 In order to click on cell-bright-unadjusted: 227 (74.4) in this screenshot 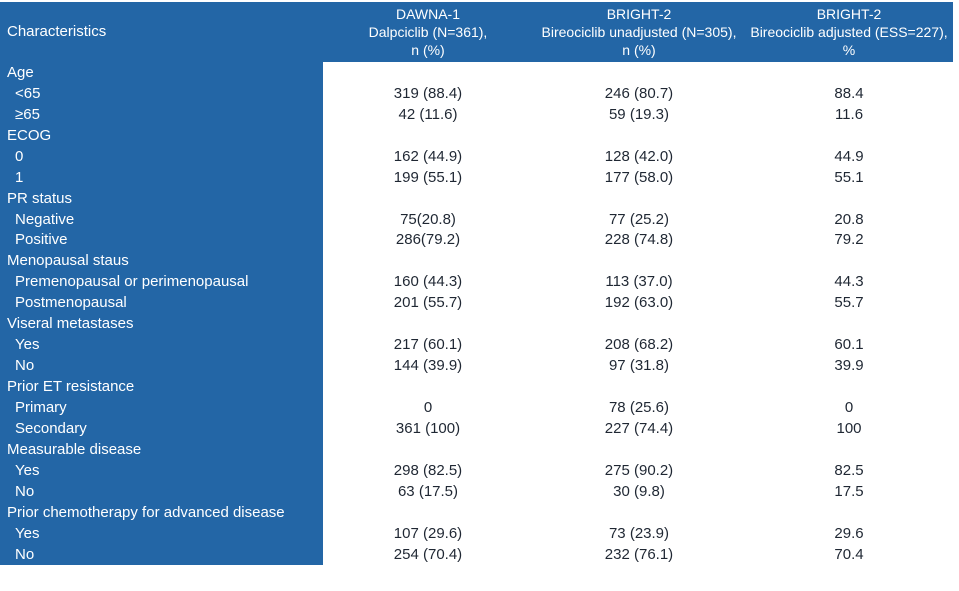, I will do `click(639, 428)`.